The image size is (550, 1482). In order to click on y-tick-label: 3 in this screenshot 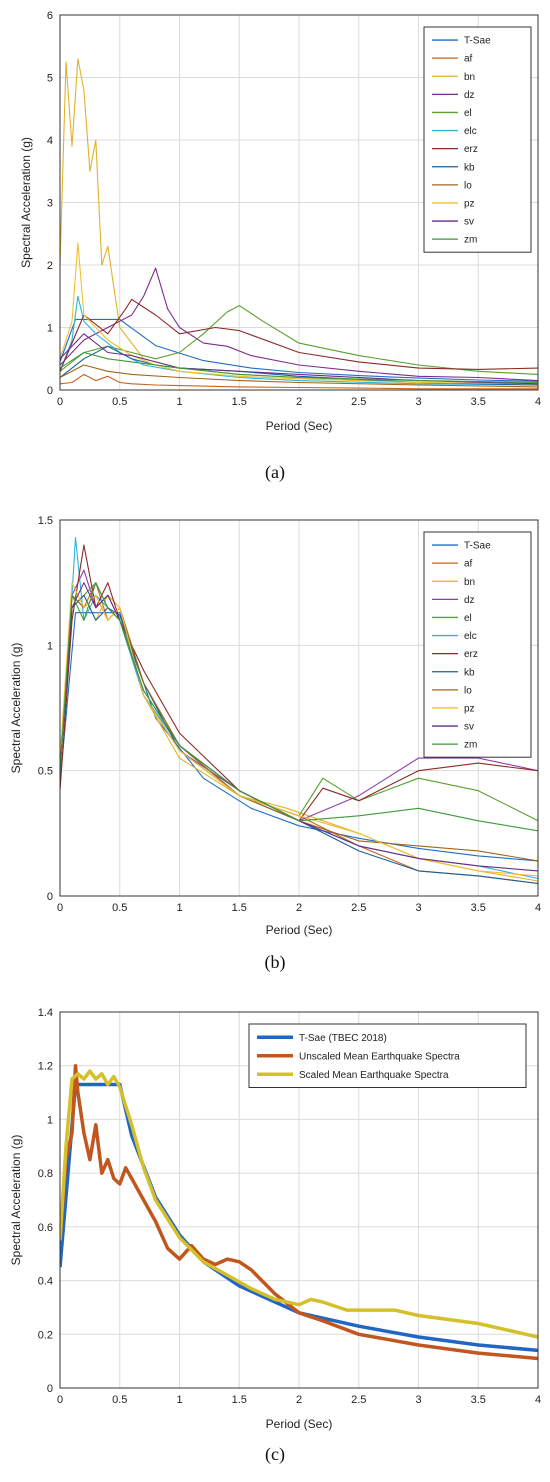, I will do `click(50, 204)`.